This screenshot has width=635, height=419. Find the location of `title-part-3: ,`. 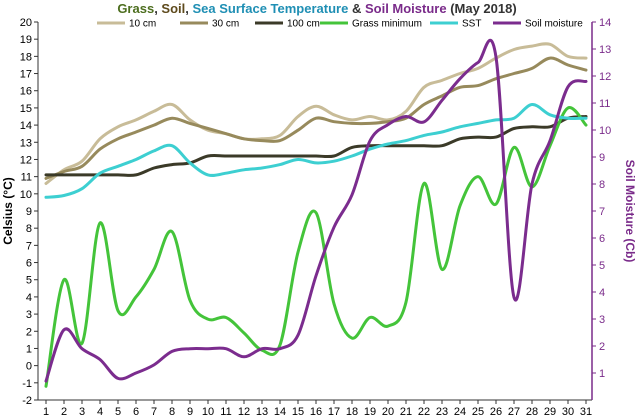

title-part-3: , is located at coordinates (188, 8).